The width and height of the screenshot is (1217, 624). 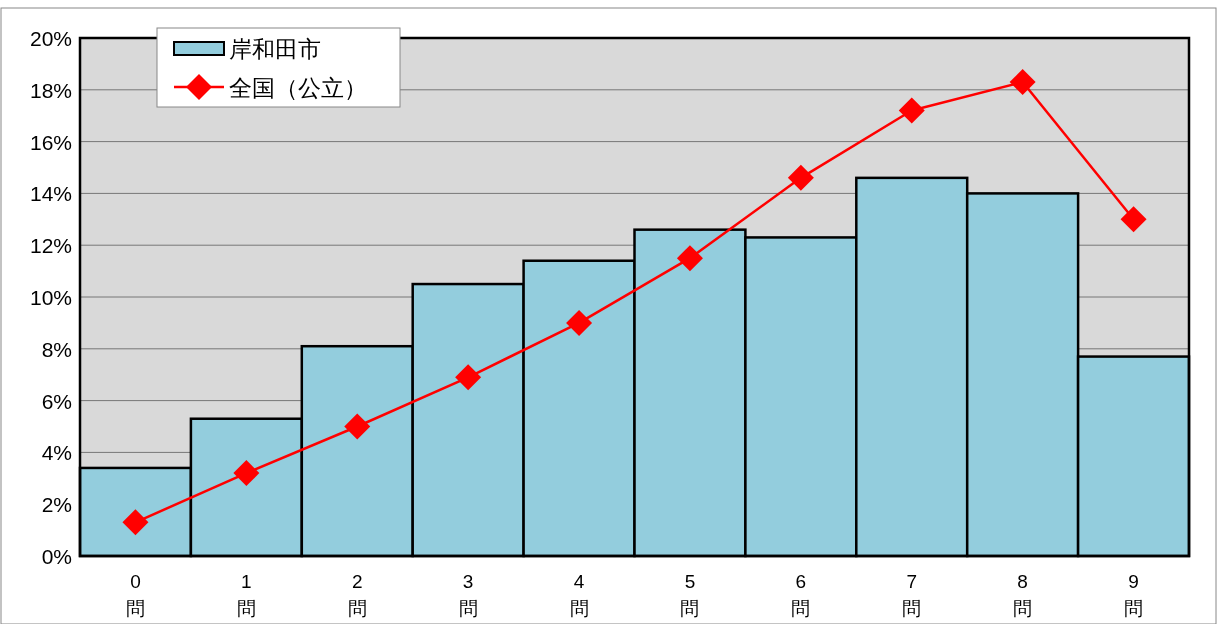 I want to click on y-tick-label: 4%, so click(x=56, y=453).